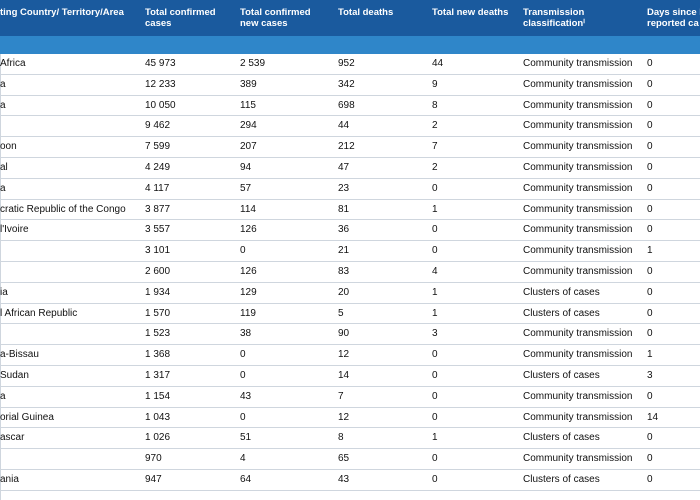 This screenshot has width=700, height=500. I want to click on table-row: 3 101 0 21 0 Community transmission 1, so click(350, 251).